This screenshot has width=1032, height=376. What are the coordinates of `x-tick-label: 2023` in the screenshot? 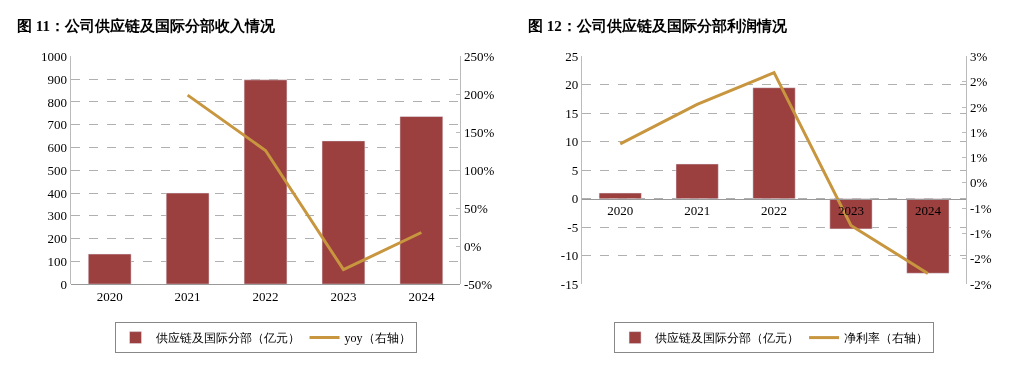 It's located at (343, 296).